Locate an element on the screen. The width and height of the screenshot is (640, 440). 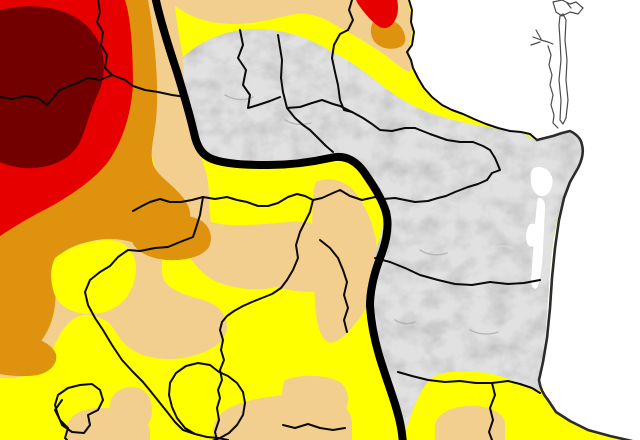
county-line-border-strip is located at coordinates (441, 165).